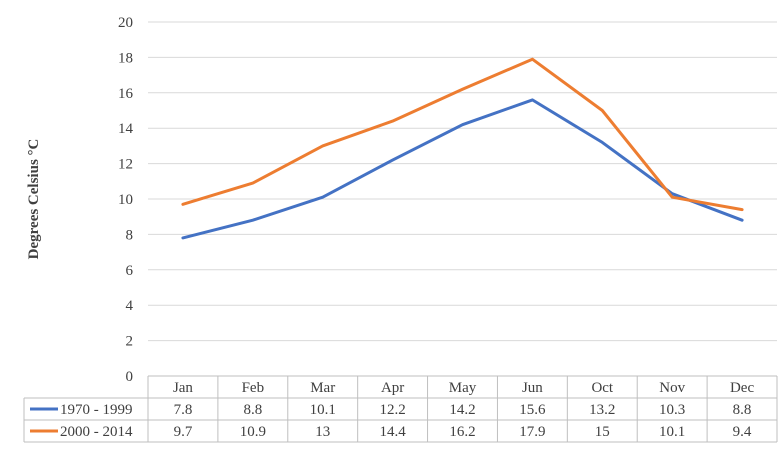  What do you see at coordinates (126, 94) in the screenshot?
I see `y-tick-label: 16` at bounding box center [126, 94].